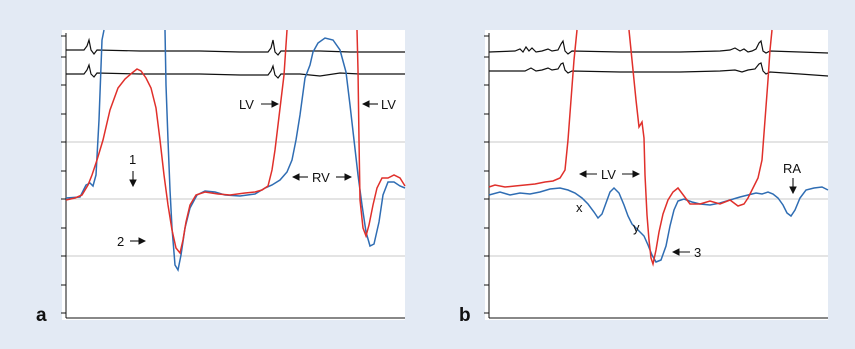  What do you see at coordinates (608, 174) in the screenshot?
I see `panel-b-label-lv: LV` at bounding box center [608, 174].